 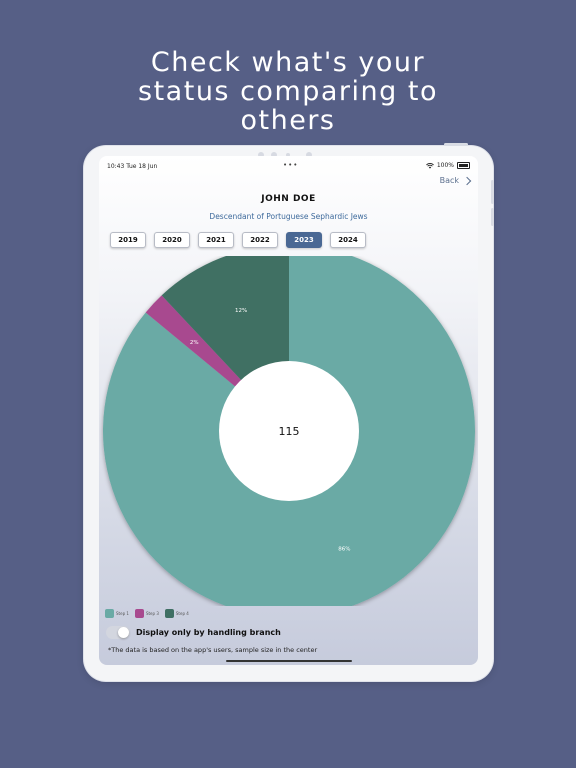 I want to click on user-name: JOHN DOE, so click(x=288, y=199).